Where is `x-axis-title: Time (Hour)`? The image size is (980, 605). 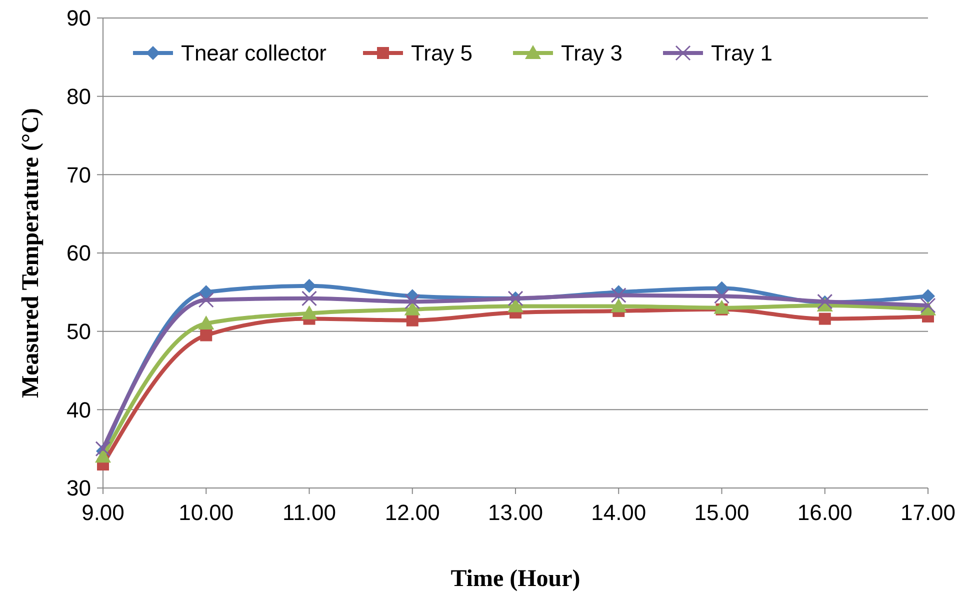
x-axis-title: Time (Hour) is located at coordinates (515, 579).